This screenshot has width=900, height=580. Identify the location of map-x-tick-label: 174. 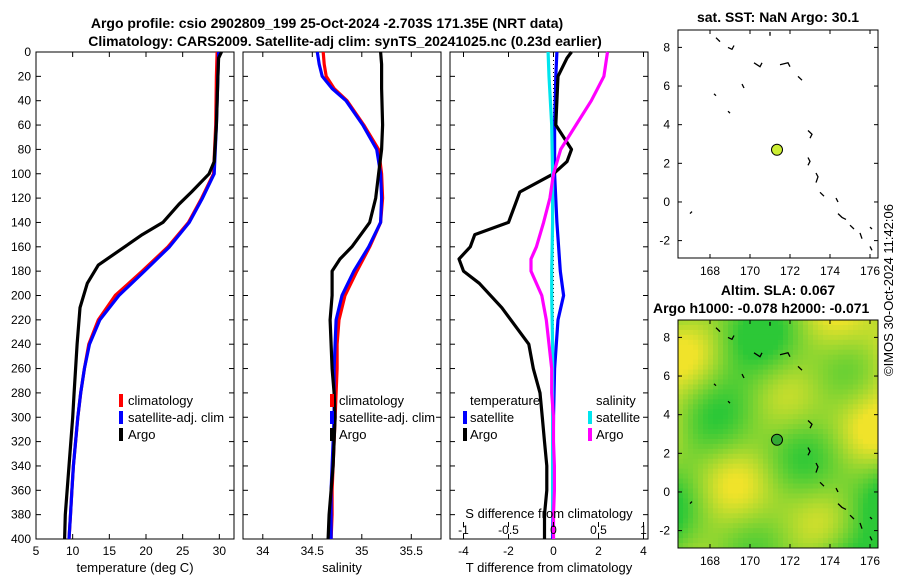
(830, 561).